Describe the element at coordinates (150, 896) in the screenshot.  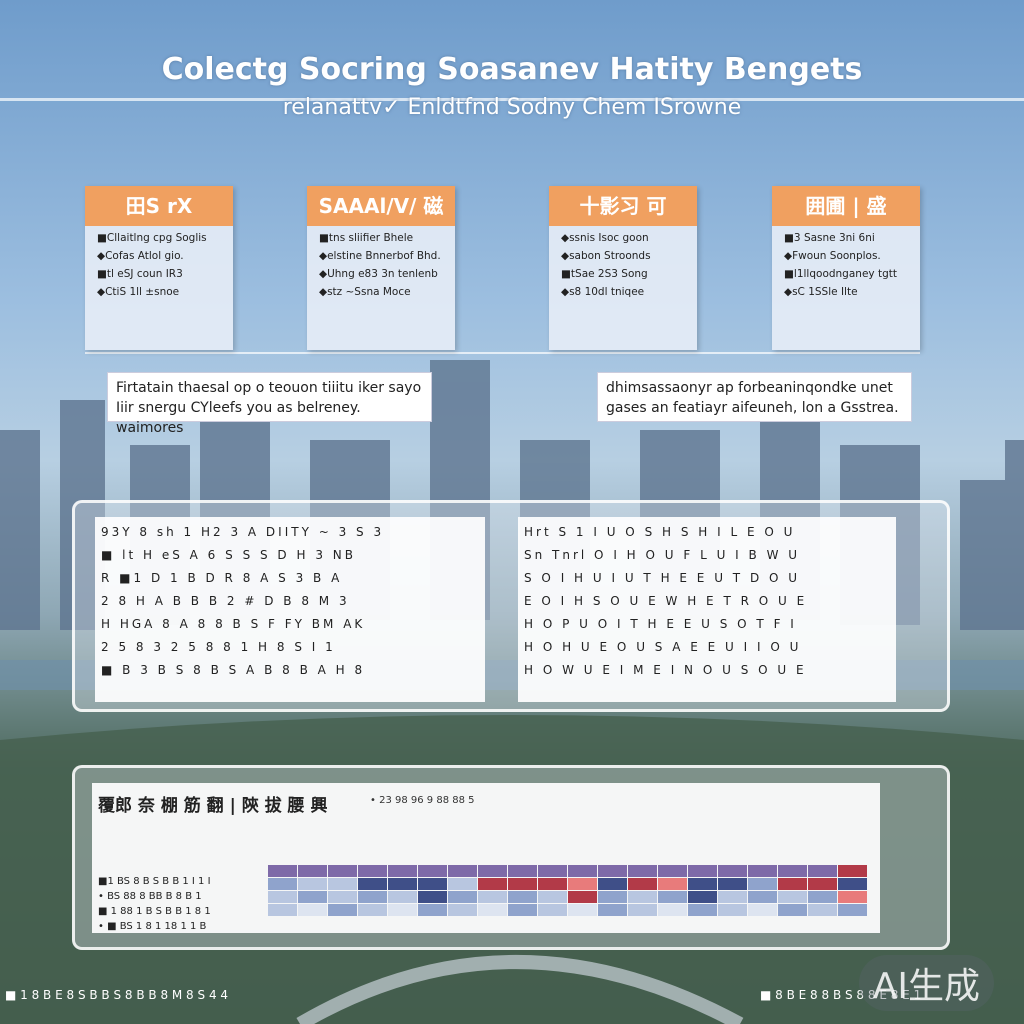
I see `table-row: • BS 88 8 BB B 8 B 1` at that location.